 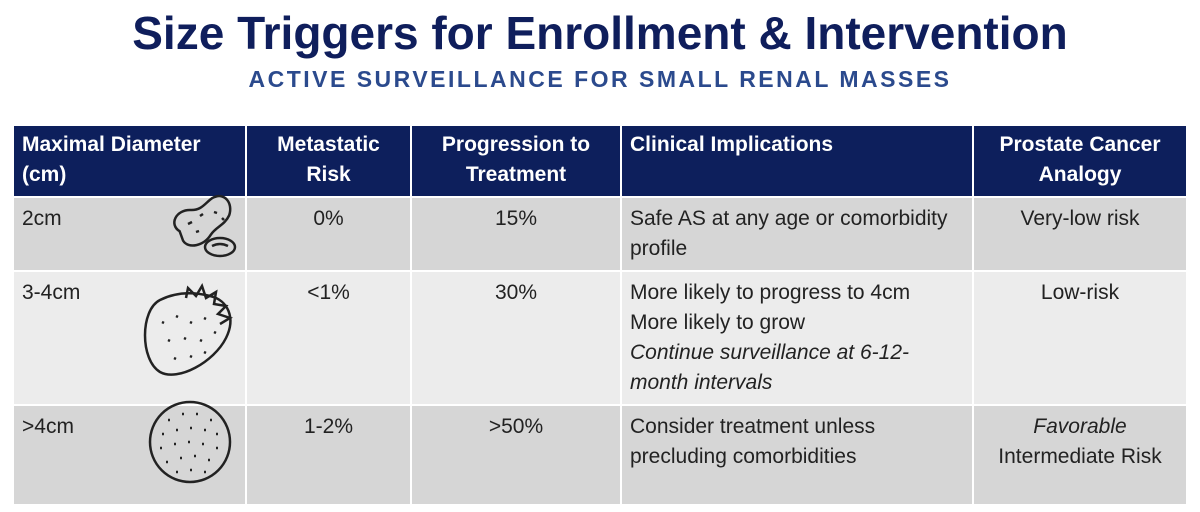 What do you see at coordinates (1080, 338) in the screenshot?
I see `table-cell: Low-risk` at bounding box center [1080, 338].